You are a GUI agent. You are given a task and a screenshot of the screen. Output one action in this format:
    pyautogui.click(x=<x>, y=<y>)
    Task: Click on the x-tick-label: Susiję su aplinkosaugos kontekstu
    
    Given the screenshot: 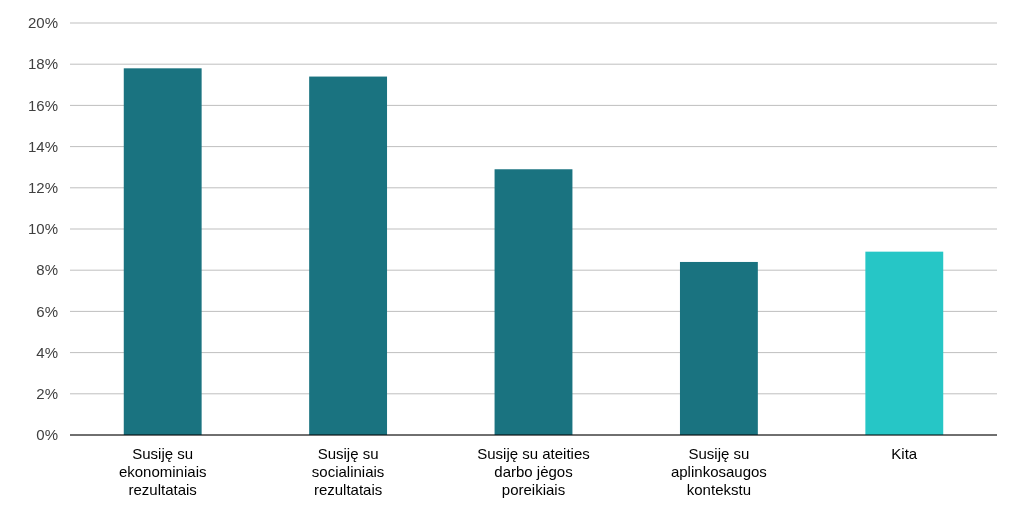 What is the action you would take?
    pyautogui.click(x=718, y=471)
    